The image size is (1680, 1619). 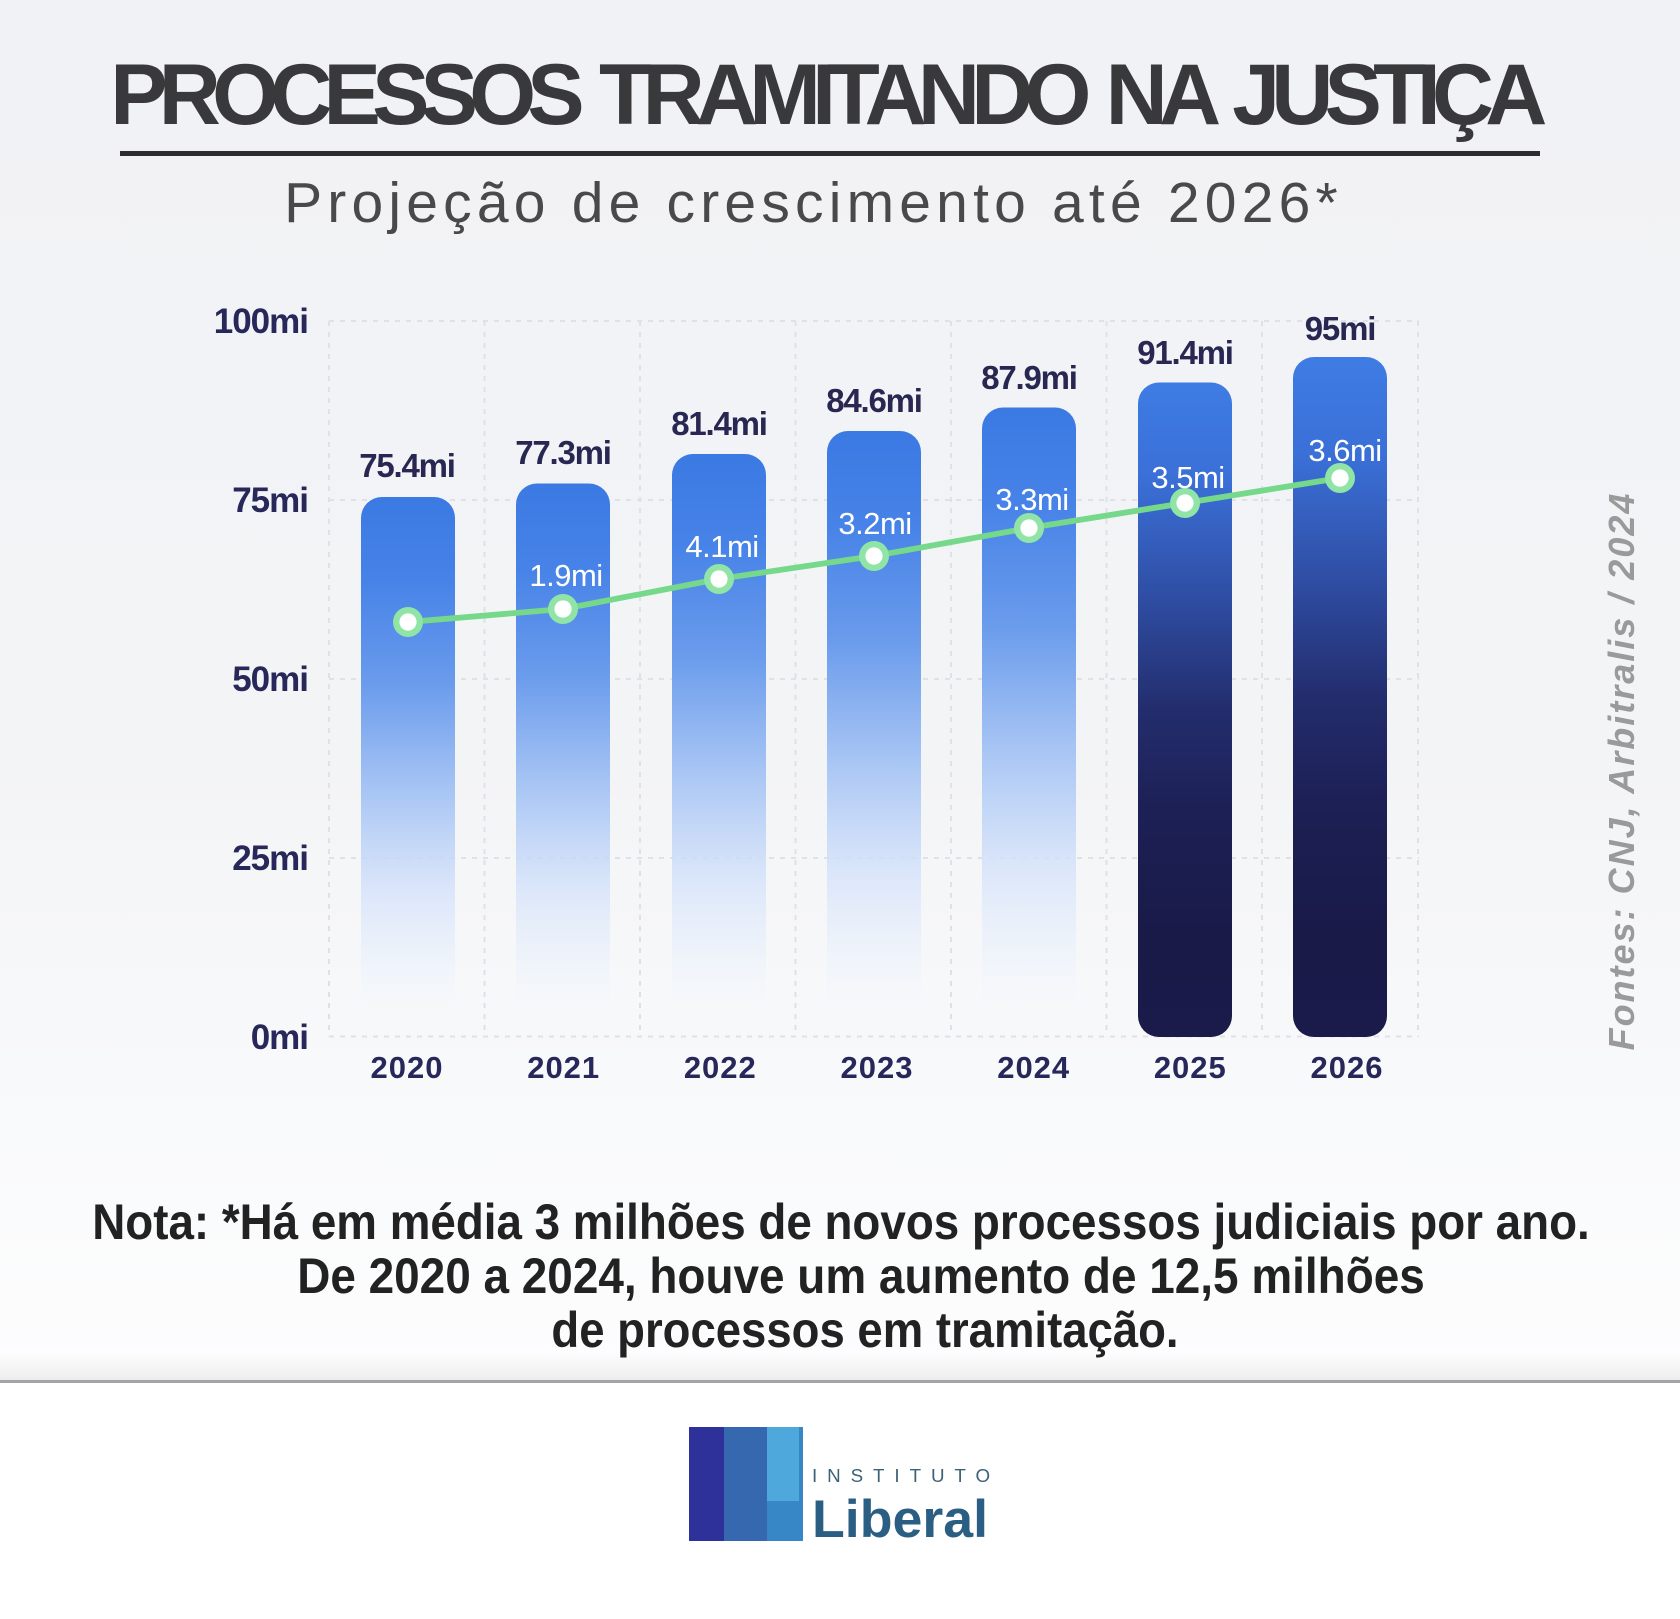 I want to click on svg-text: 25mi, so click(x=270, y=858).